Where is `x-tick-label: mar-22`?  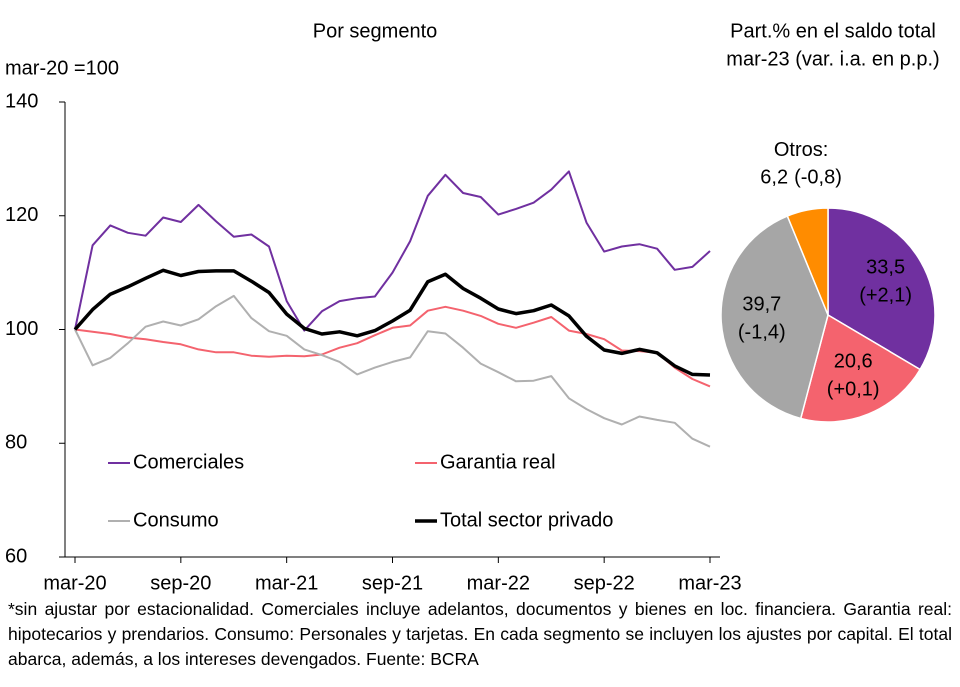 x-tick-label: mar-22 is located at coordinates (498, 583).